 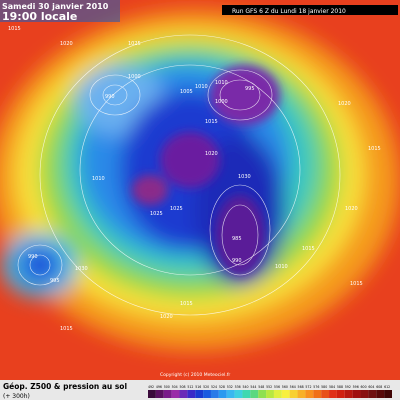 What do you see at coordinates (175, 387) in the screenshot?
I see `scale-label: 504` at bounding box center [175, 387].